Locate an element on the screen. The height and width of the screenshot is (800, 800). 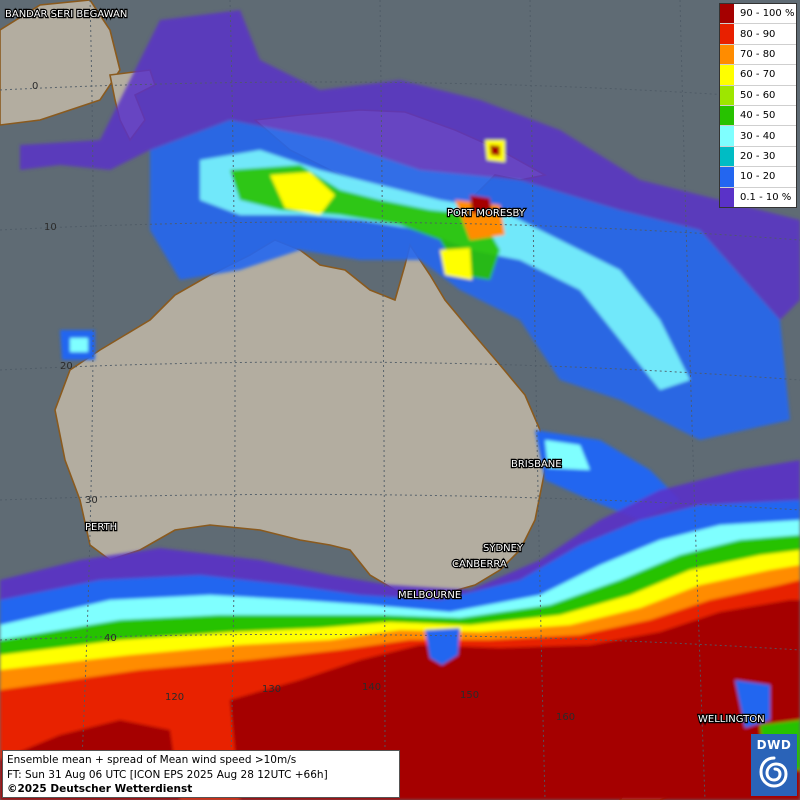
legend-item: 20 - 30 is located at coordinates (758, 157).